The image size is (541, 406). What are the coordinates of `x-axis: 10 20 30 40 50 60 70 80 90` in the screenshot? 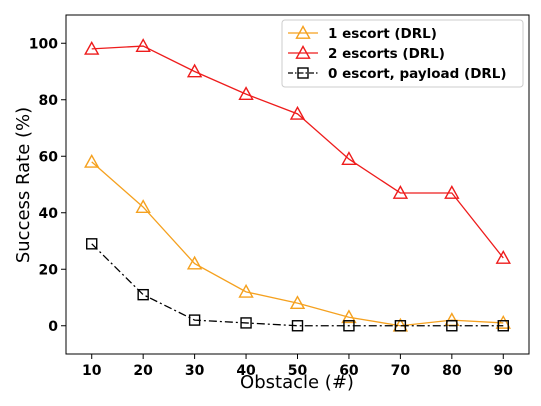 It's located at (297, 366).